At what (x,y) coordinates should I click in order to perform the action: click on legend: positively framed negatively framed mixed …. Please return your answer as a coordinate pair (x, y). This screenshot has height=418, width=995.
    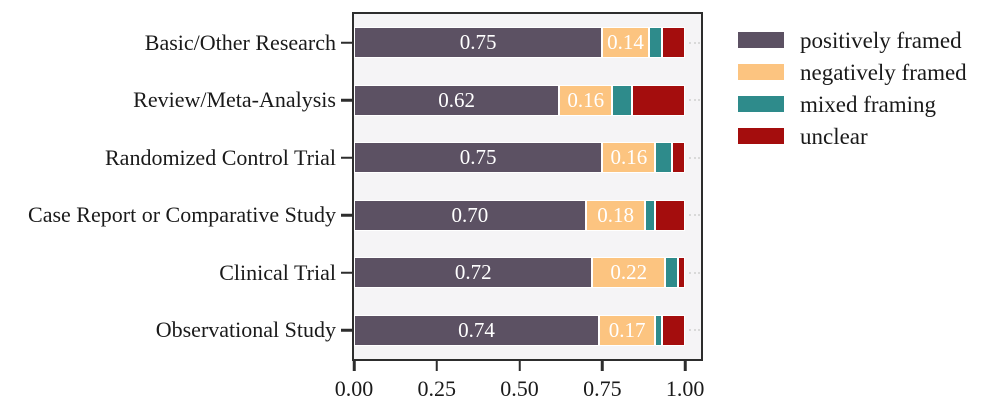
    Looking at the image, I should click on (852, 92).